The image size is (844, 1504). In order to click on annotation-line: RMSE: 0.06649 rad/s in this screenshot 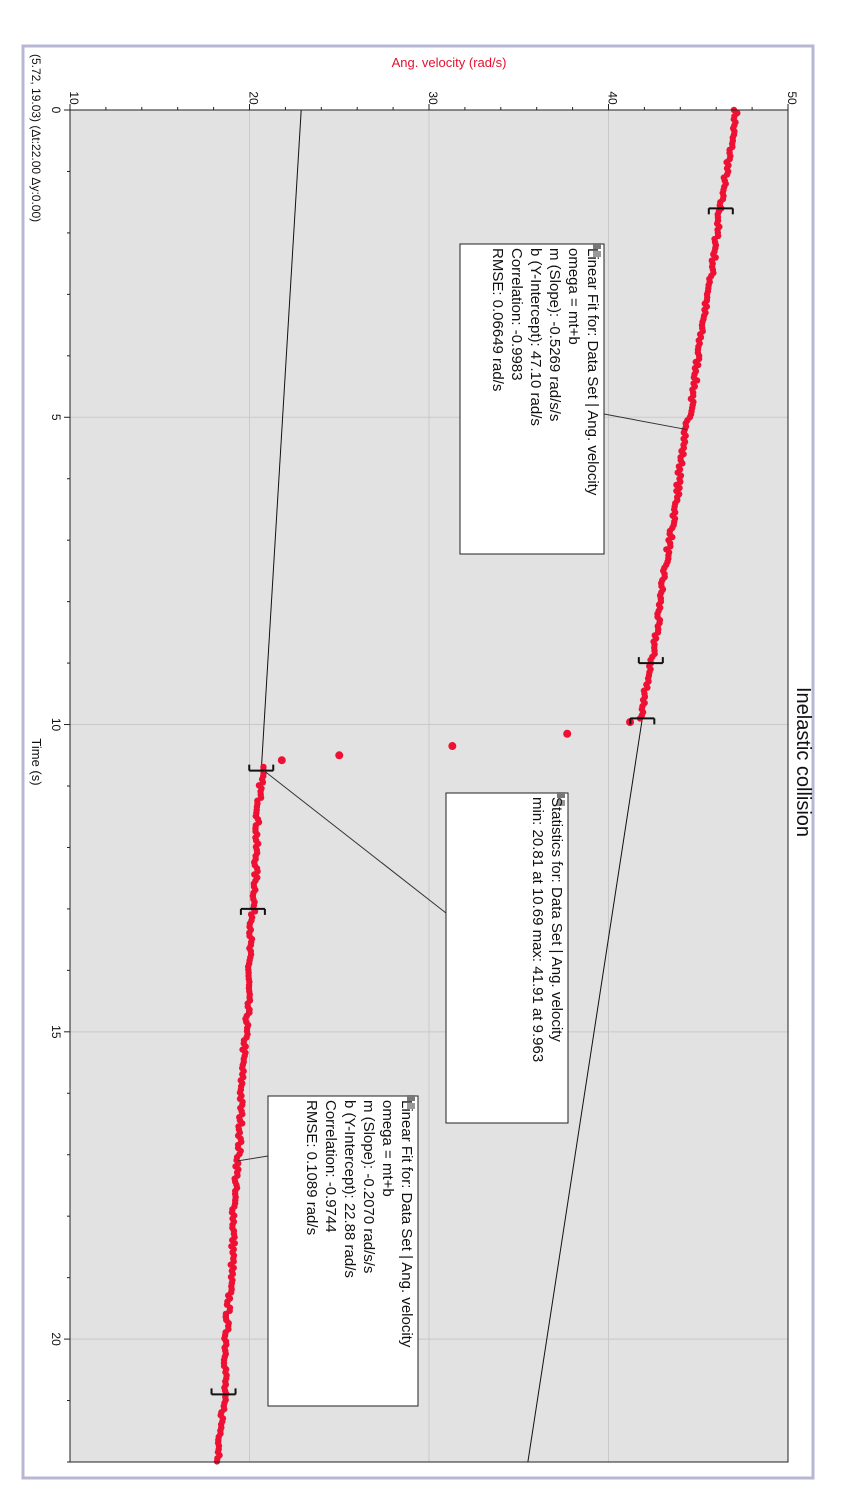, I will do `click(497, 319)`.